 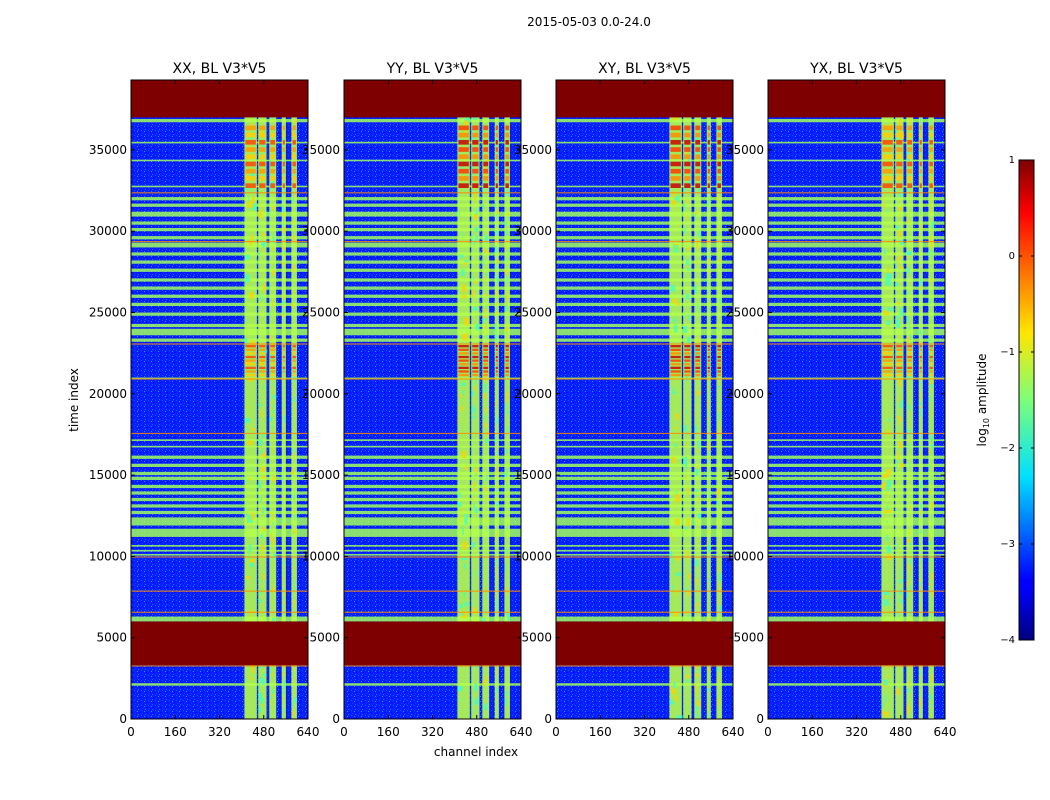 What do you see at coordinates (644, 69) in the screenshot?
I see `panel-title: XY, BL V3*V5` at bounding box center [644, 69].